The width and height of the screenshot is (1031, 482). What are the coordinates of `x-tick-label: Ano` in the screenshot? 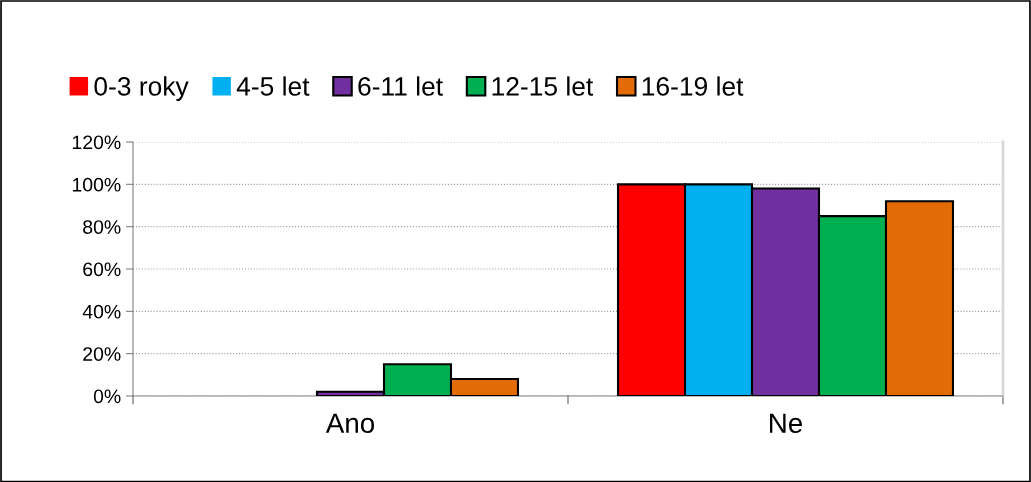 It's located at (350, 423).